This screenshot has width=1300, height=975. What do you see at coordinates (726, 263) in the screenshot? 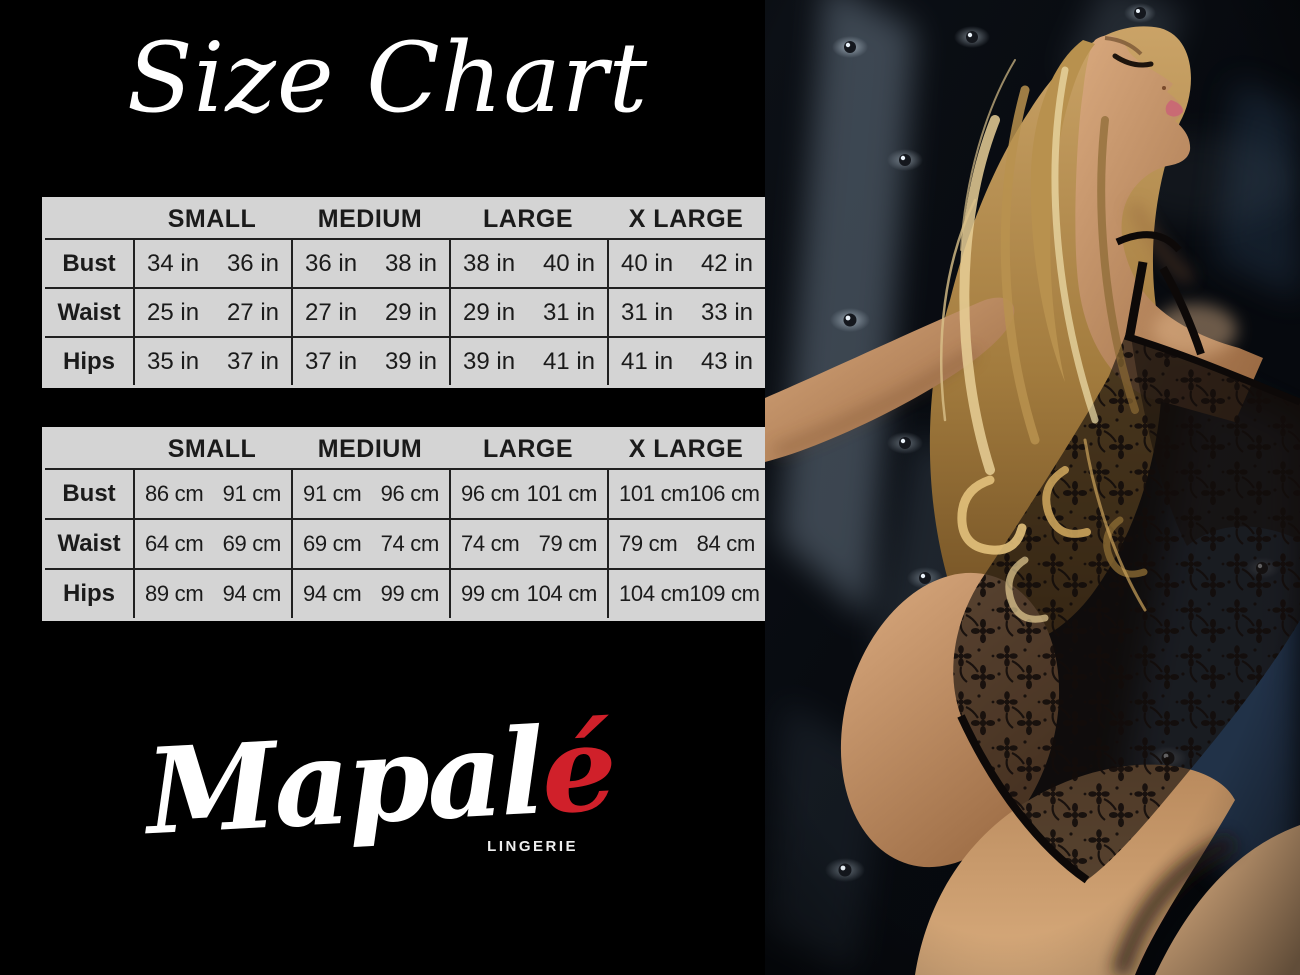
I see `size-value: 42 in` at bounding box center [726, 263].